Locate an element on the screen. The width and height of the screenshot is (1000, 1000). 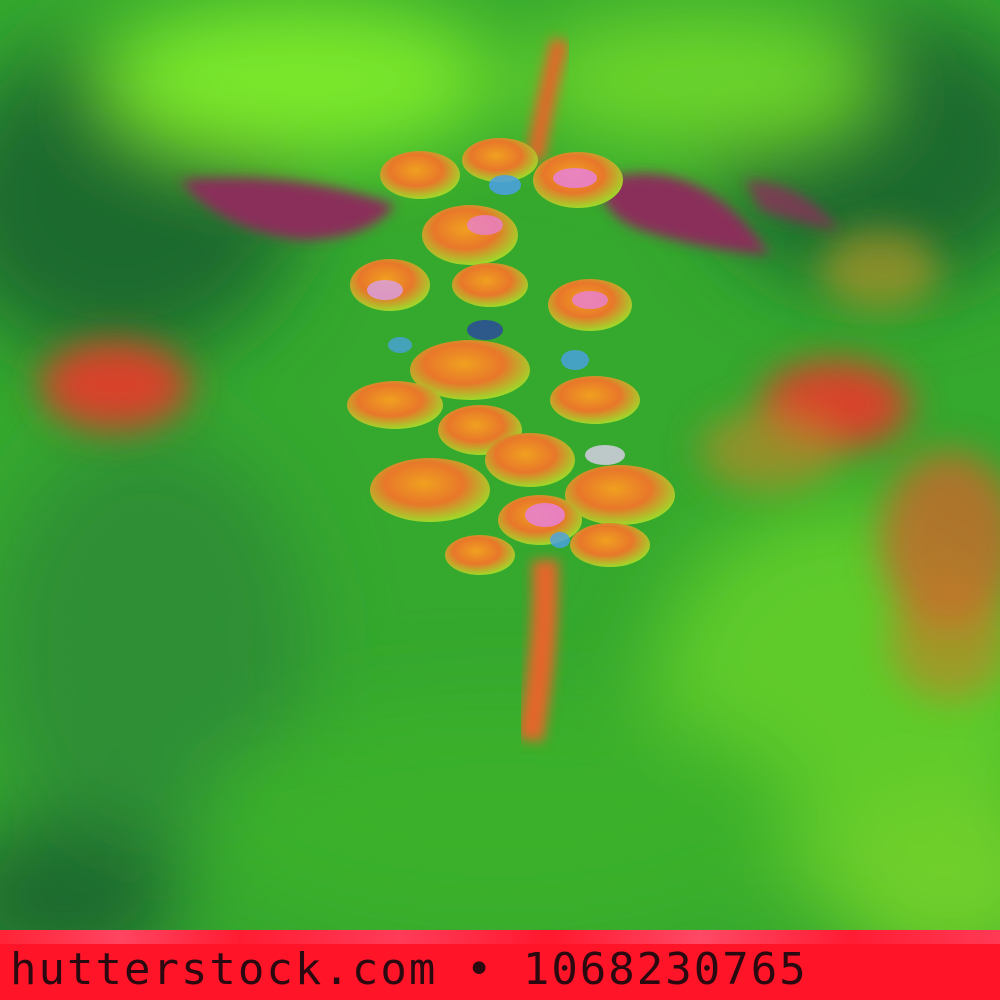
watermark-bar: hutterstock.com • 1068230765 is located at coordinates (500, 965).